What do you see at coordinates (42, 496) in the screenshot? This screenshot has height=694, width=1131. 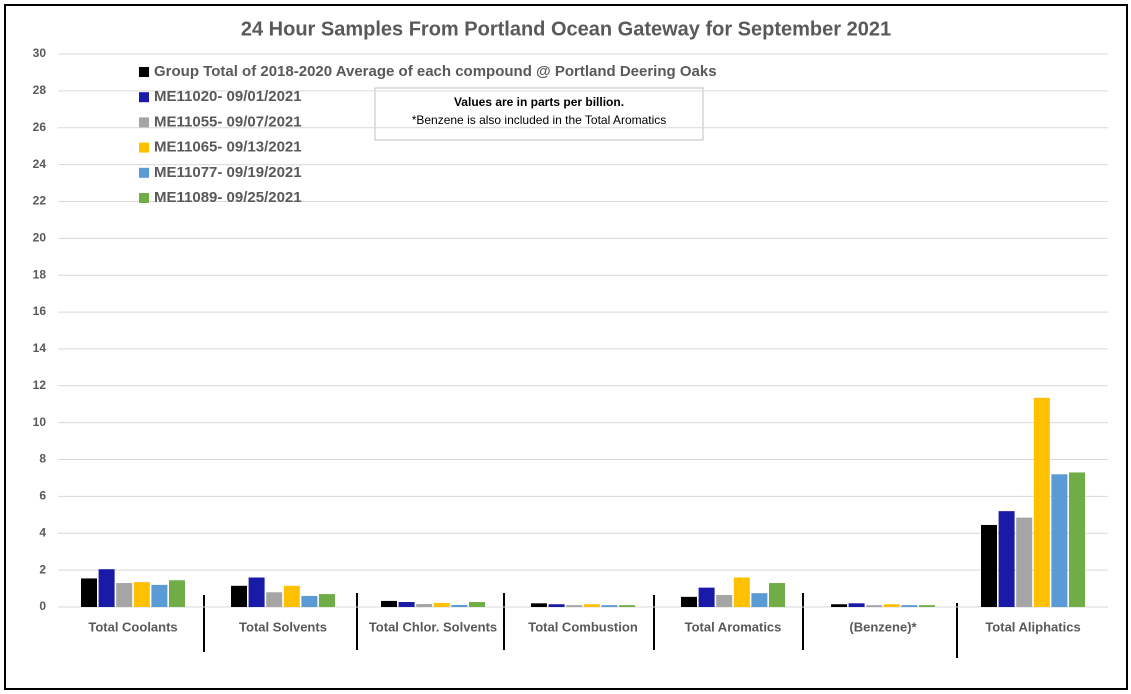 I see `y-tick-label: 6` at bounding box center [42, 496].